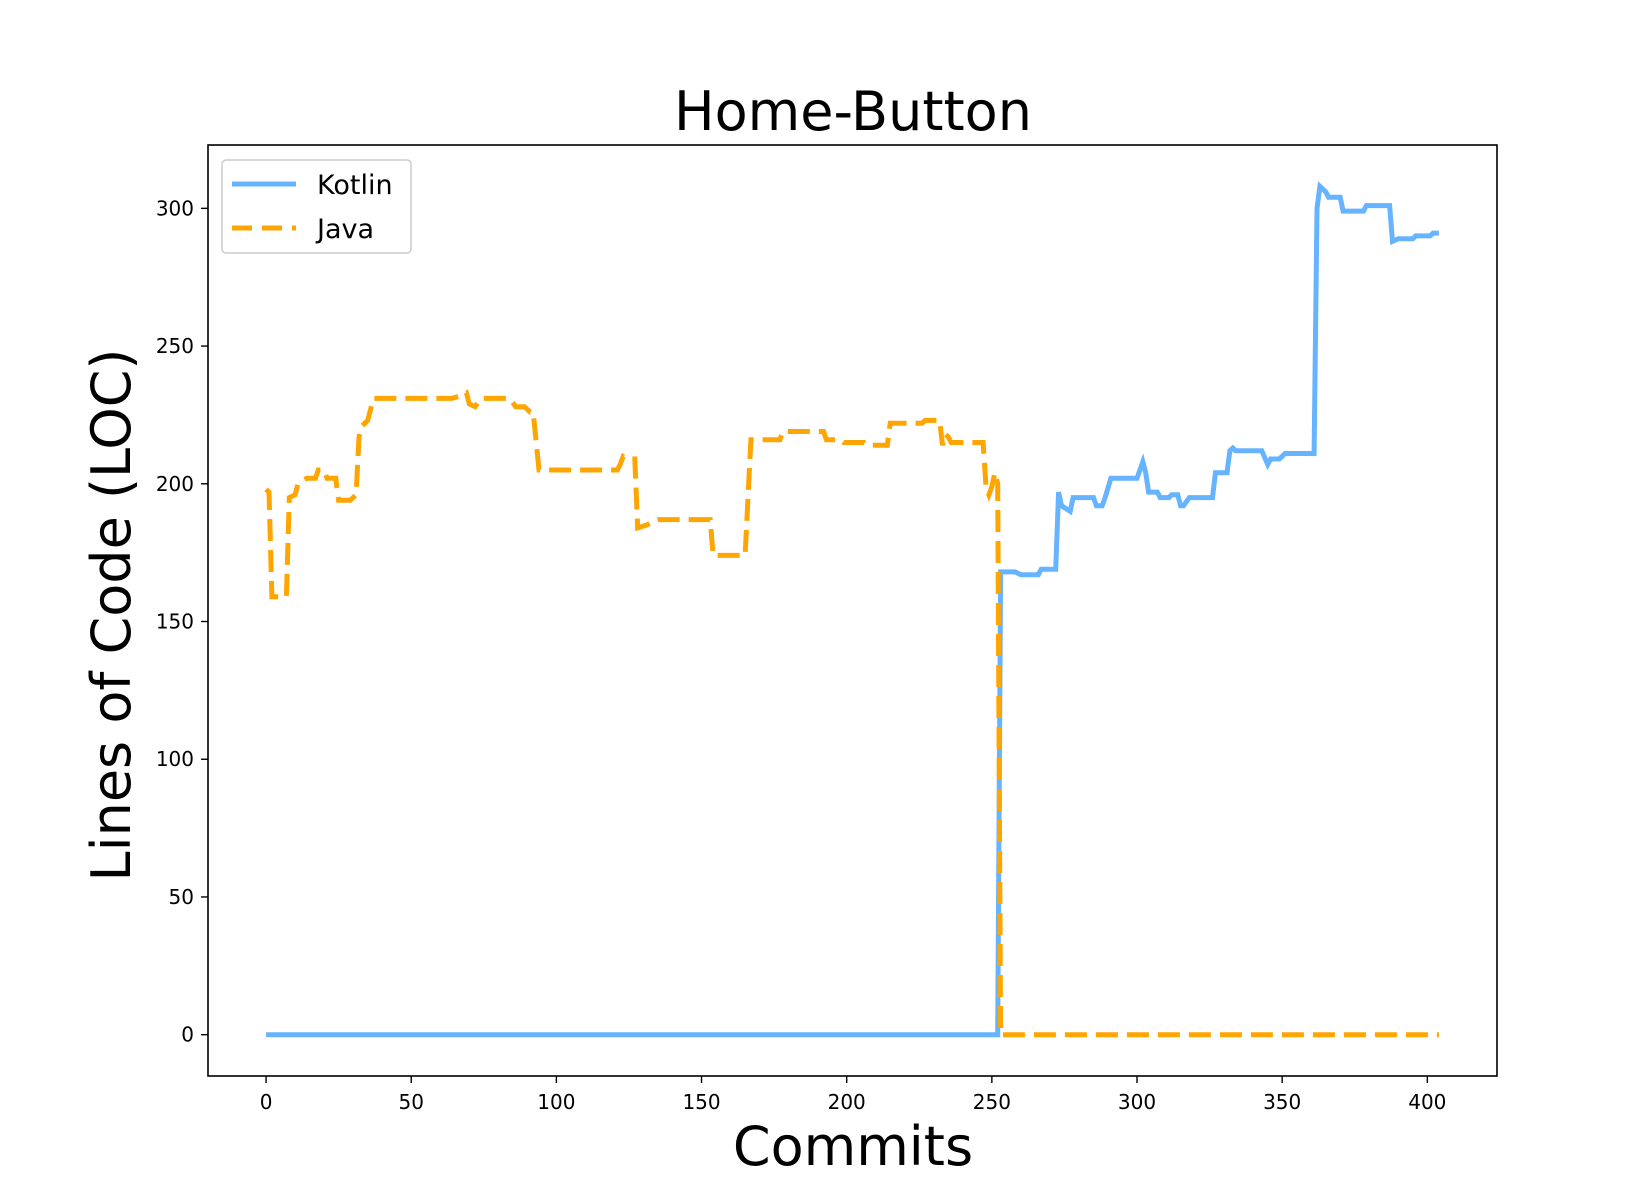 Image resolution: width=1650 pixels, height=1204 pixels. What do you see at coordinates (701, 1102) in the screenshot?
I see `x-tick-label: 150` at bounding box center [701, 1102].